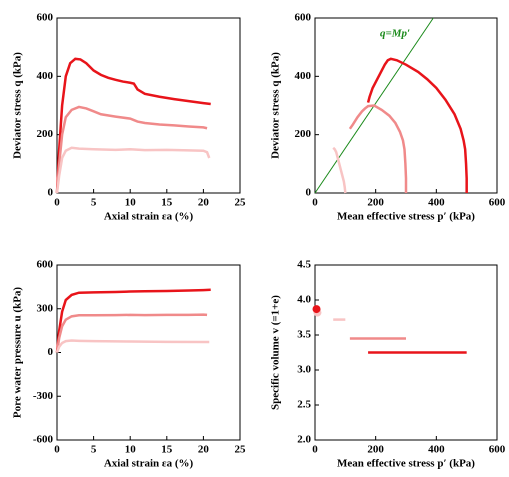 The image size is (509, 477). Describe the element at coordinates (395, 34) in the screenshot. I see `annotation: q=Mp′` at that location.